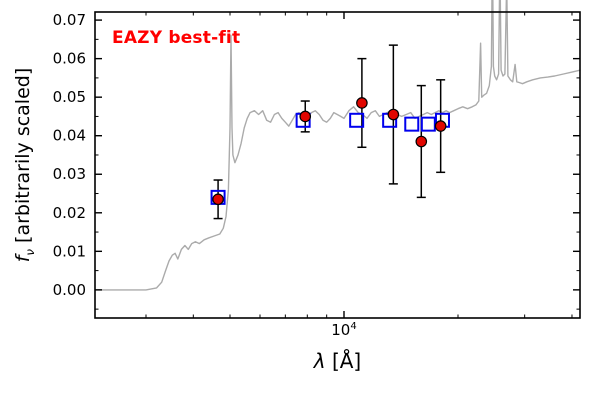  I want to click on ylabel-symbol: f, so click(23, 259).